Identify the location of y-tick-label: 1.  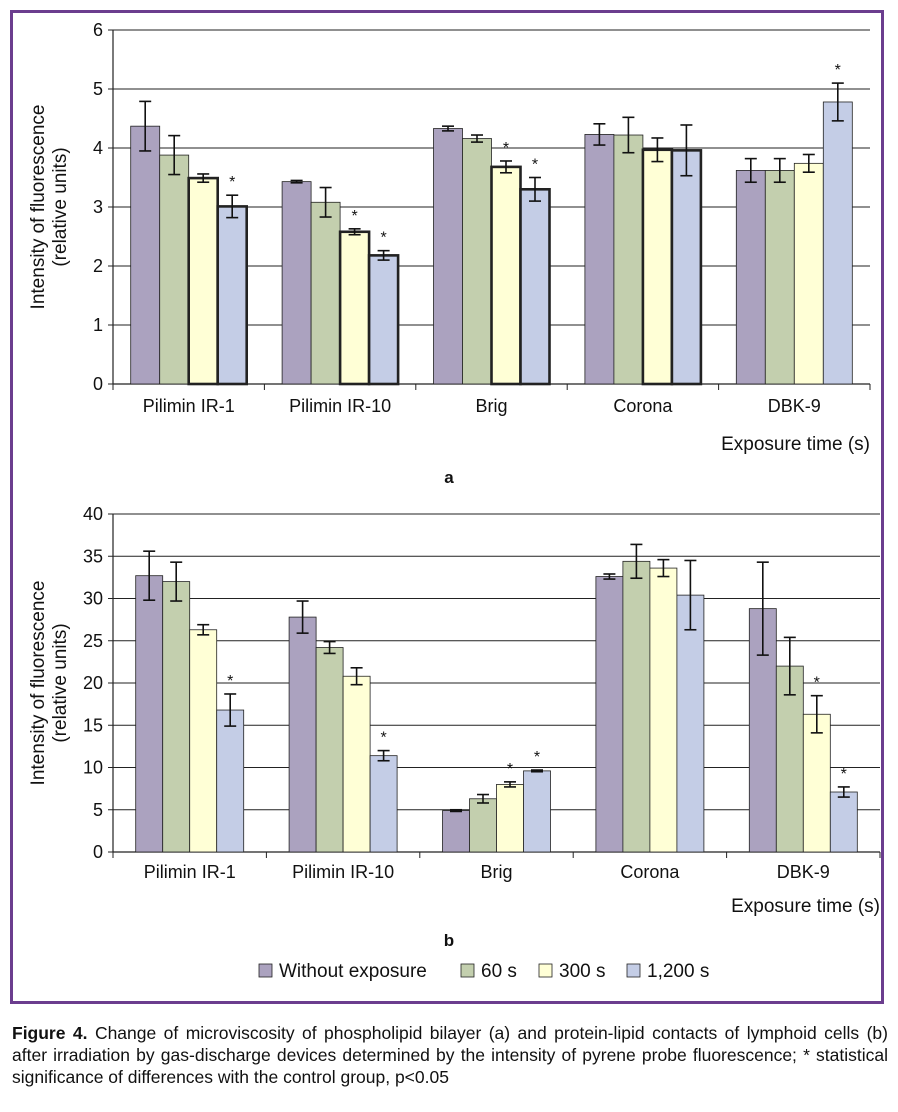
(98, 325).